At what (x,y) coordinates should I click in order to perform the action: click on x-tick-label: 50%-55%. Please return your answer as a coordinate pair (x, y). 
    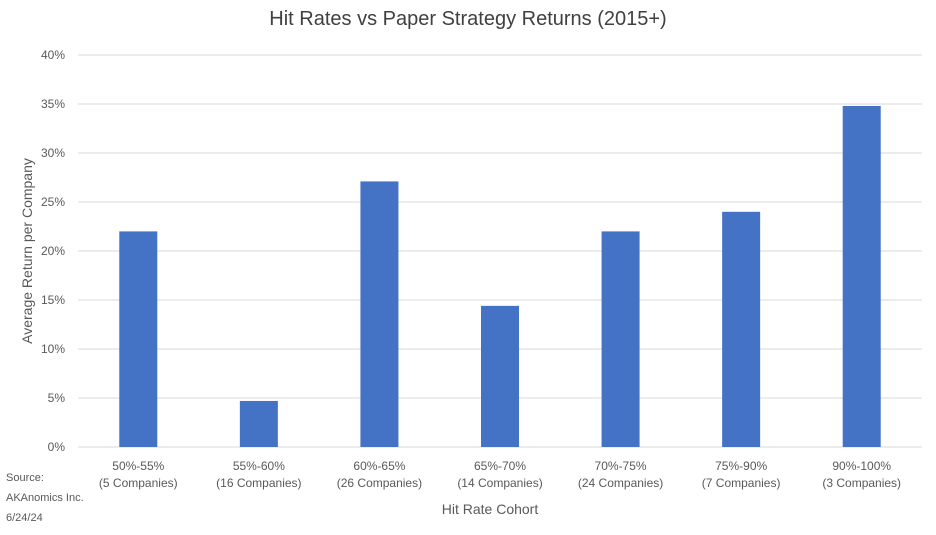
    Looking at the image, I should click on (138, 466).